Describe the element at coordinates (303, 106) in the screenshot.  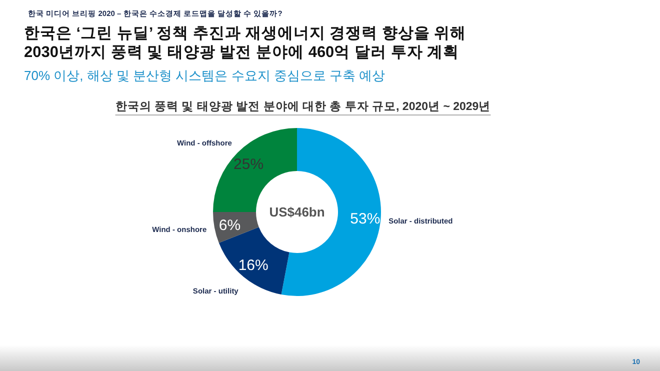
I see `text: 한국의 풍력 및 태양광 발전 분야에 대한 총 투자 규모, 2020년 ~ 2029년` at that location.